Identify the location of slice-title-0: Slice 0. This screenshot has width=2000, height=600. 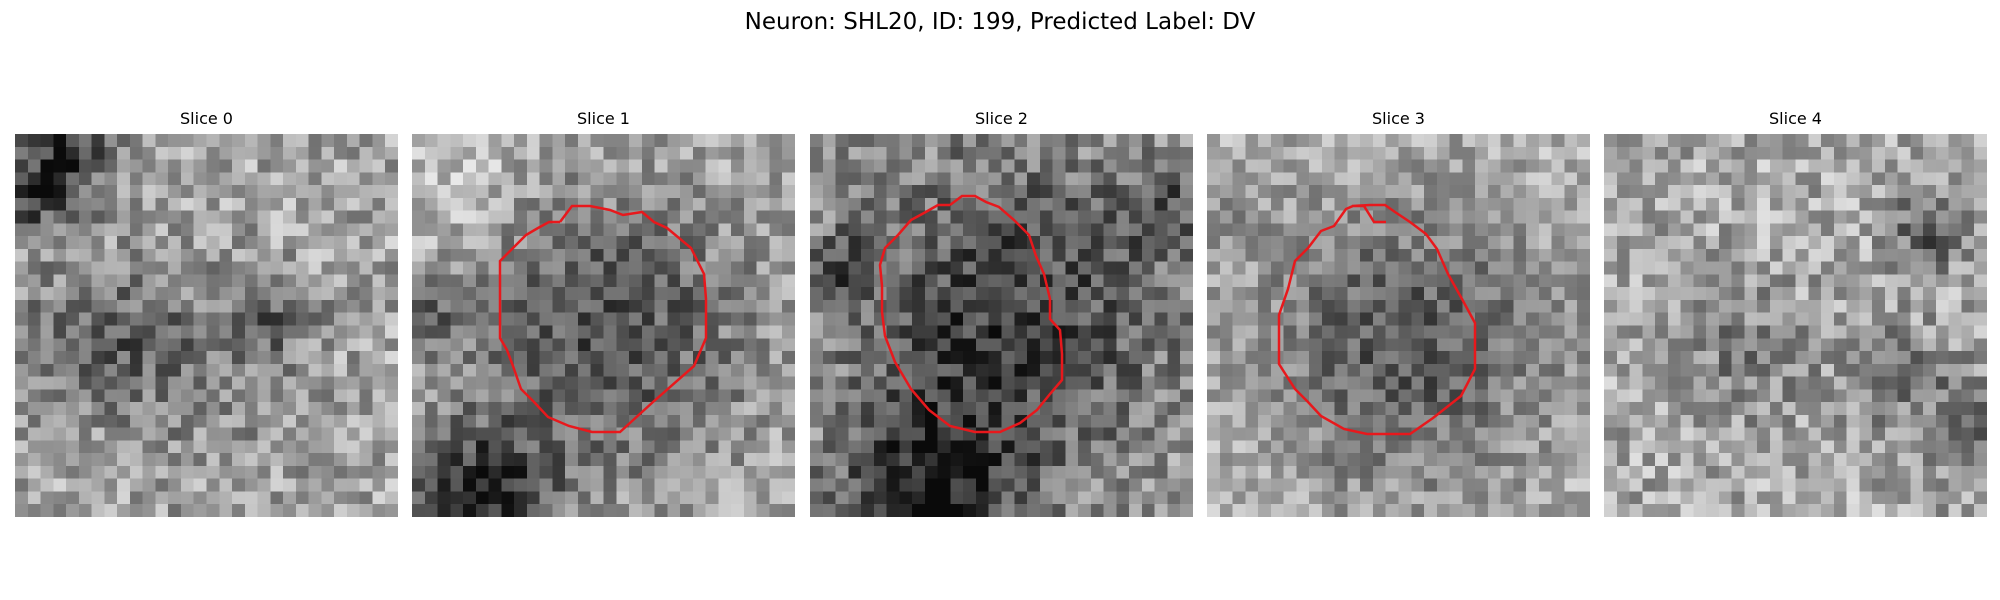
(206, 118).